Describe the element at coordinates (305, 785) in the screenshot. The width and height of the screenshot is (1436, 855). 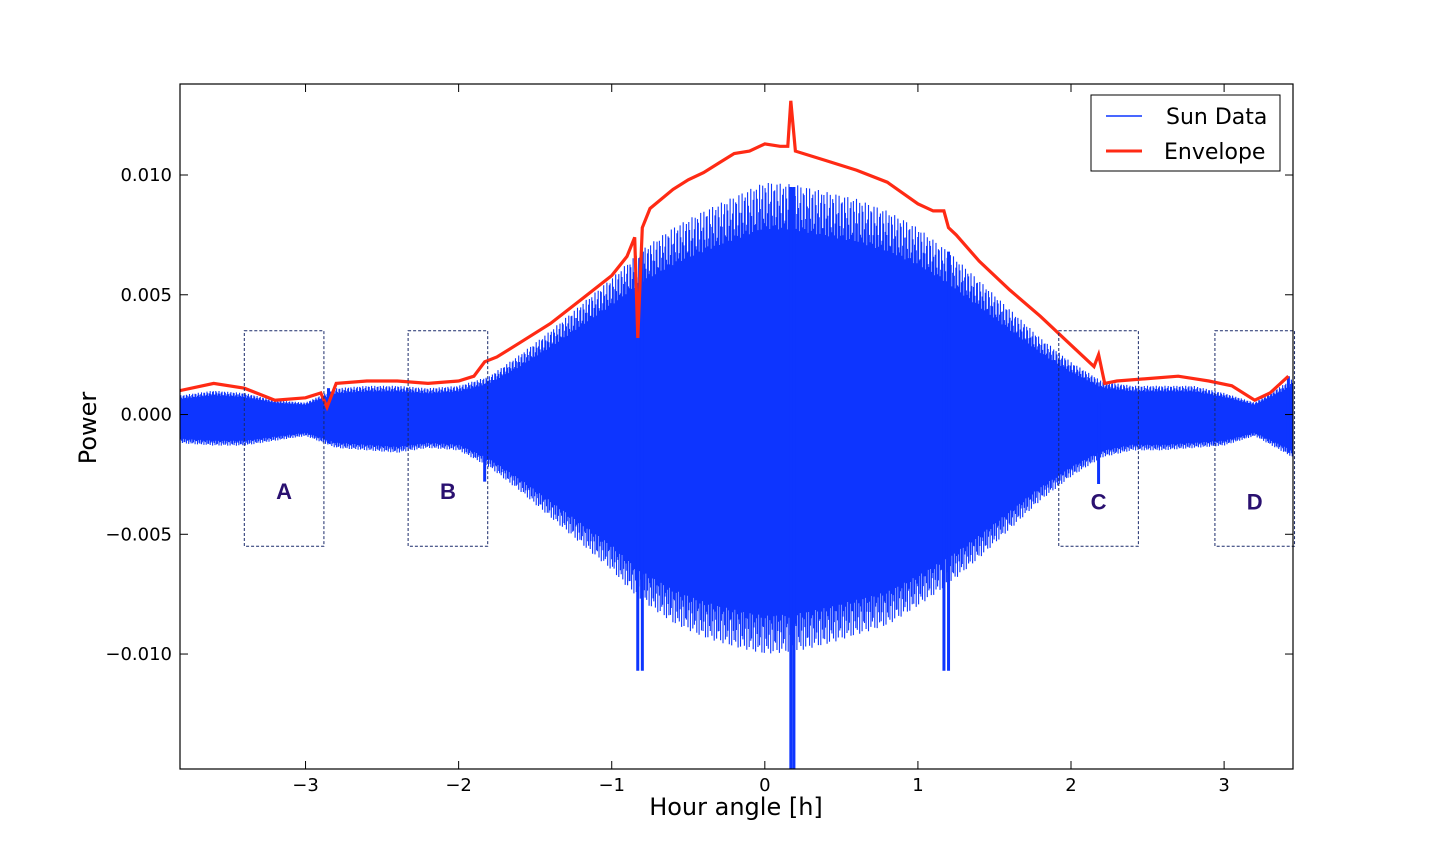
I see `x-tick-label-0: −3` at that location.